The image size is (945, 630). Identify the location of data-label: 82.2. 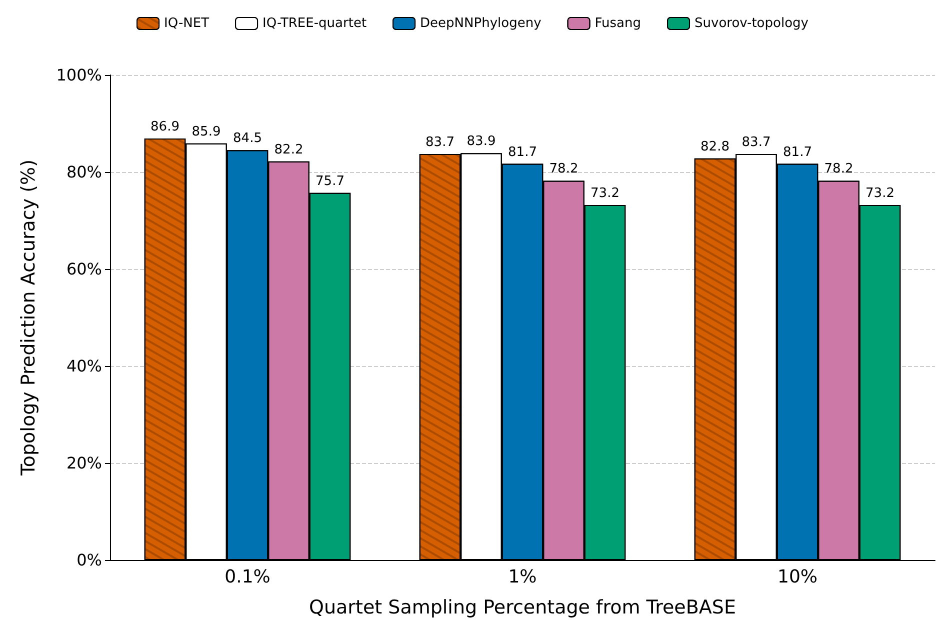
(289, 150).